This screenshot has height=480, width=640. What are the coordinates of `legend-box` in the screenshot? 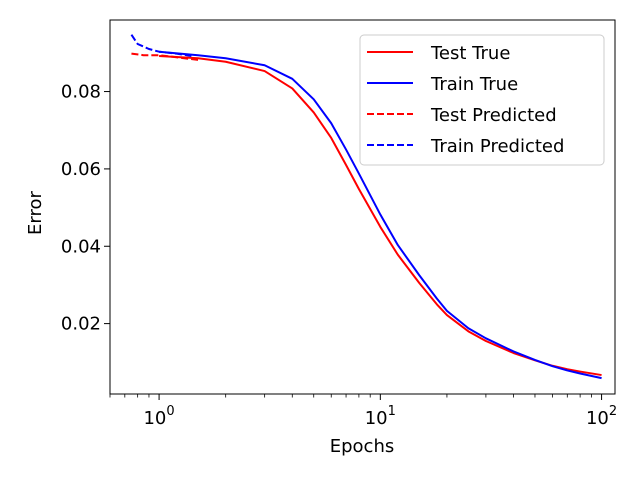 It's located at (482, 100).